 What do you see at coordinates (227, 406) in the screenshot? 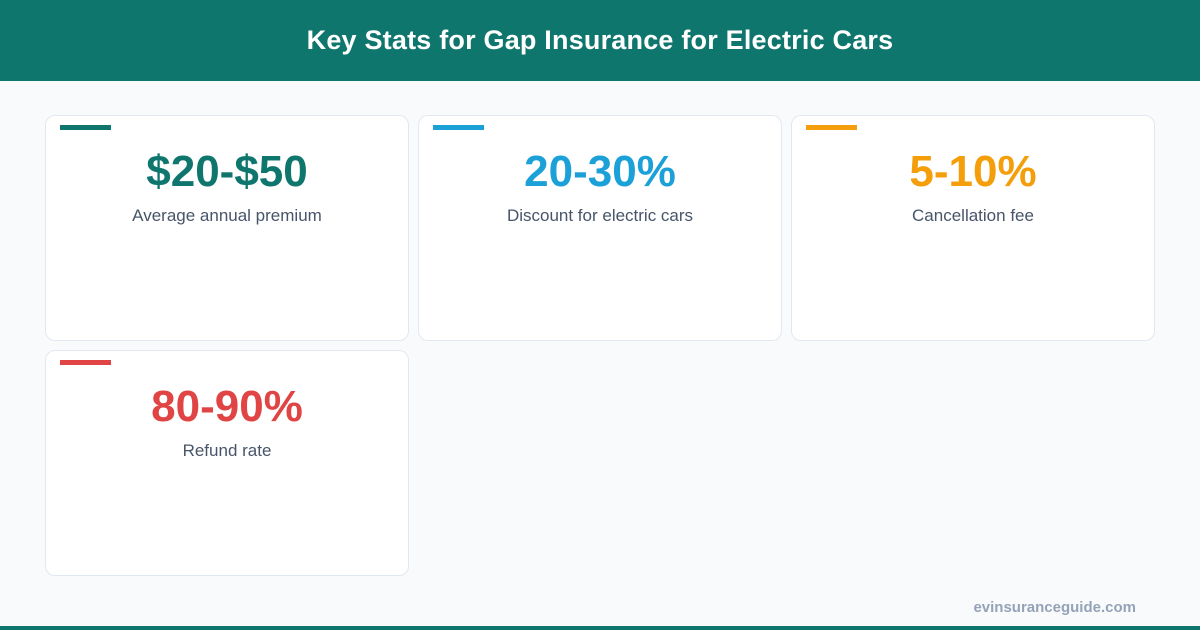
I see `stat-value: 80-90%` at bounding box center [227, 406].